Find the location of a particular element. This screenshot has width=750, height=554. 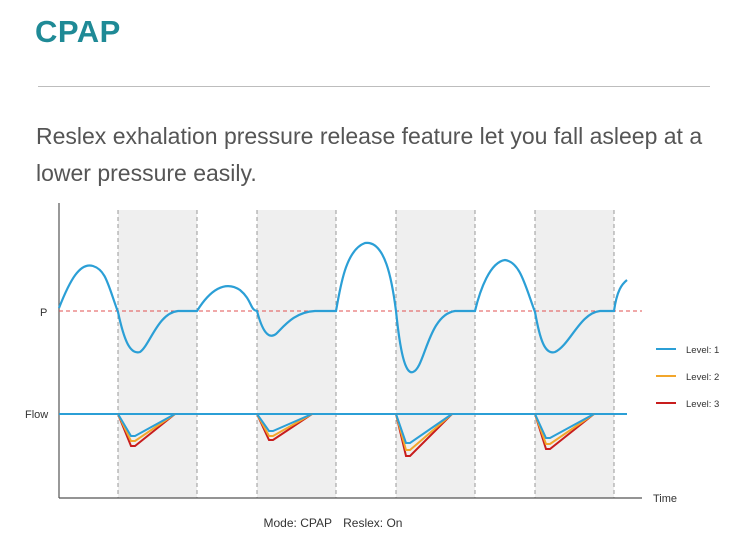

flow-level-2-dips is located at coordinates (356, 432).